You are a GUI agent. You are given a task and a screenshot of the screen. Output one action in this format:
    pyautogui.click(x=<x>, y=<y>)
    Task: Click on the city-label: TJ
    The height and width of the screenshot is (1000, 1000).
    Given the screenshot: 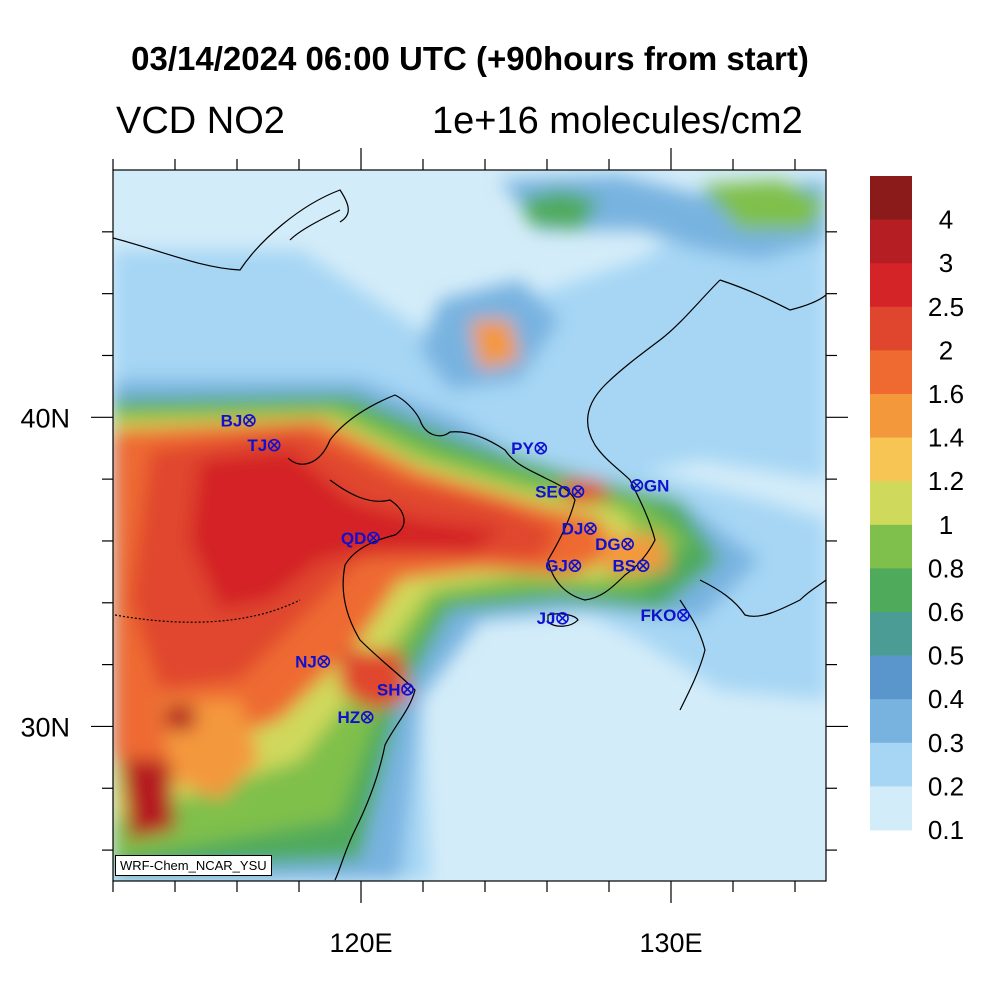 What is the action you would take?
    pyautogui.click(x=257, y=445)
    